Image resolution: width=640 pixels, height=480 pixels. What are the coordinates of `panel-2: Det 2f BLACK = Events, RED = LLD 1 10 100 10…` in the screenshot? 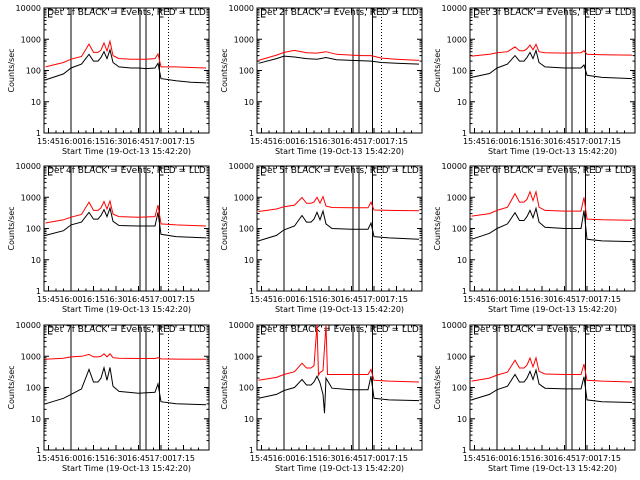 It's located at (321, 80).